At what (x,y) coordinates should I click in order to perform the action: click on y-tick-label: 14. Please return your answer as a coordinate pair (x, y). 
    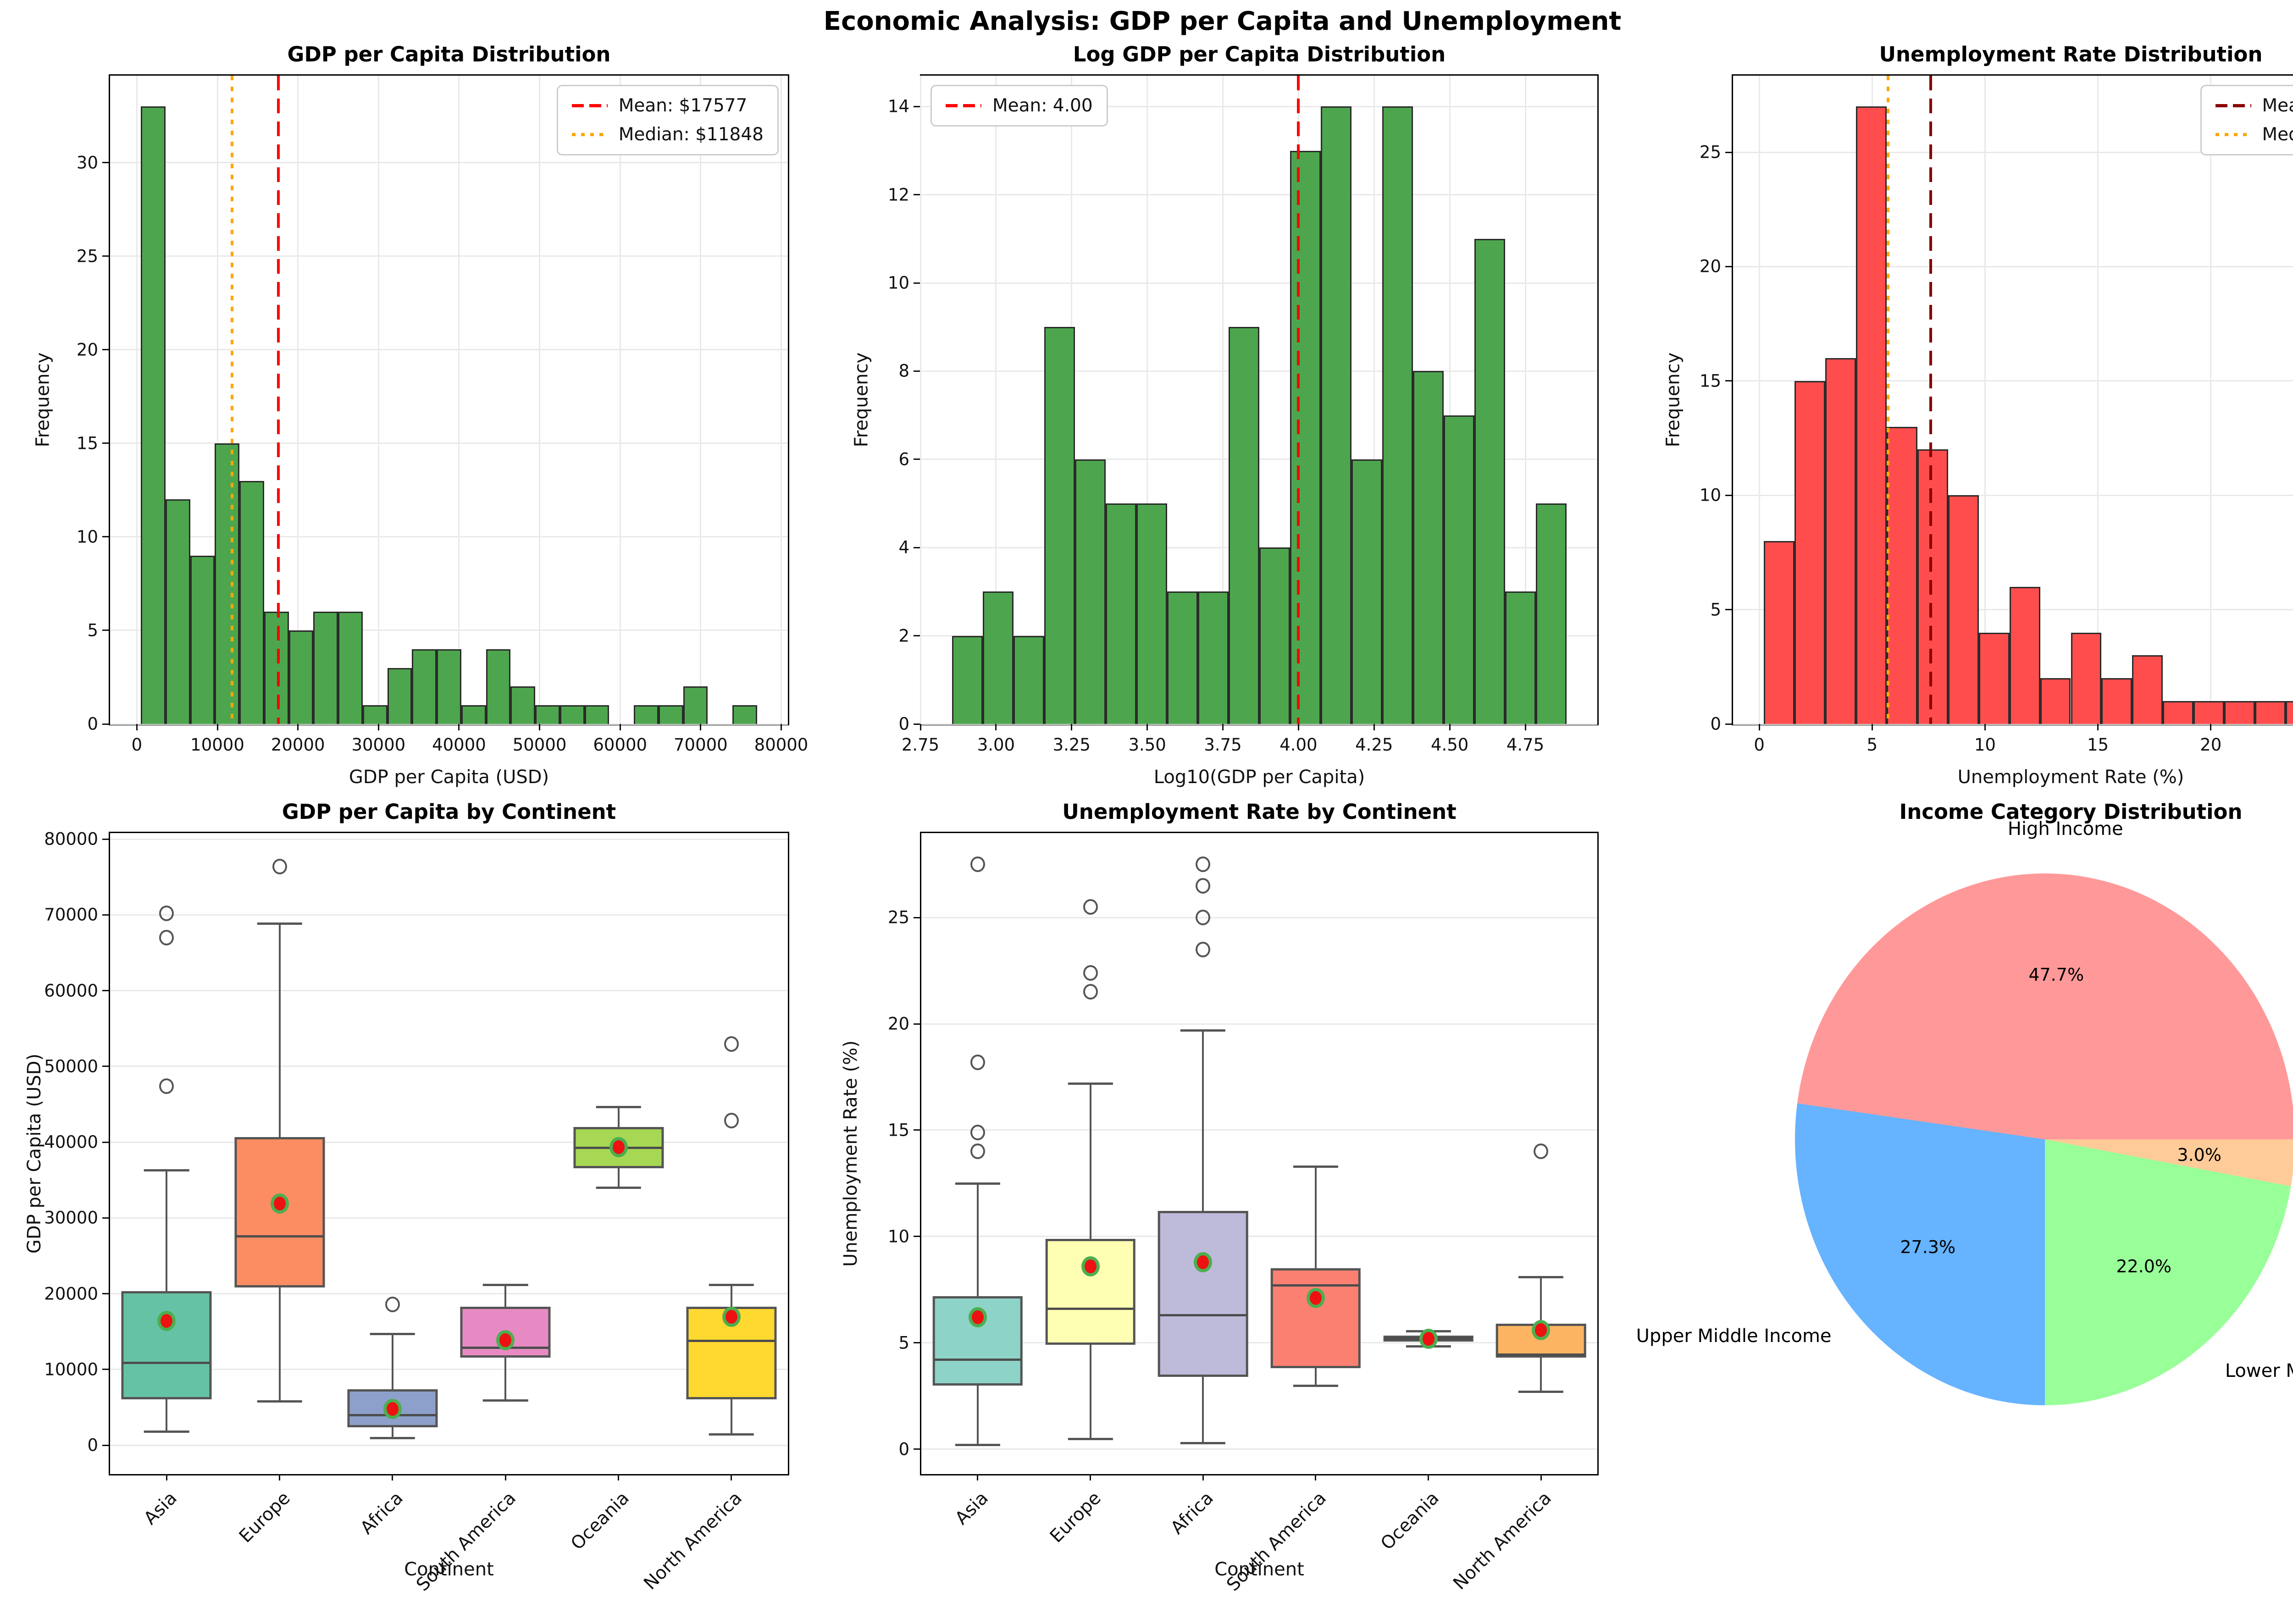
    Looking at the image, I should click on (898, 106).